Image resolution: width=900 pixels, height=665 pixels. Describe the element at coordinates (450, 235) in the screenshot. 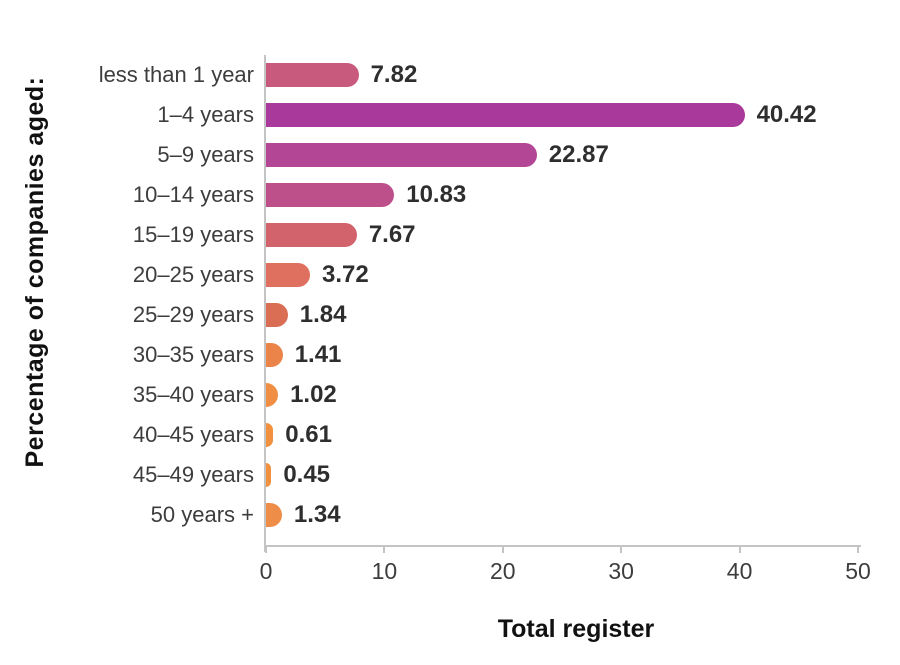

I see `bar-row: 15–19 years 7.67` at that location.